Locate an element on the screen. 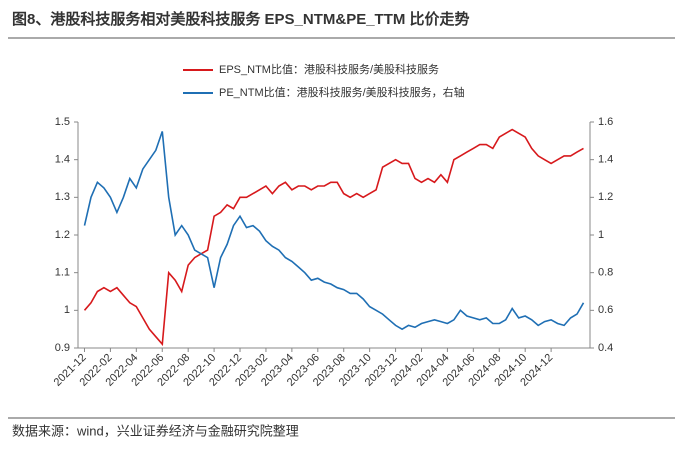  y-tick-label: 1.4 is located at coordinates (62, 160).